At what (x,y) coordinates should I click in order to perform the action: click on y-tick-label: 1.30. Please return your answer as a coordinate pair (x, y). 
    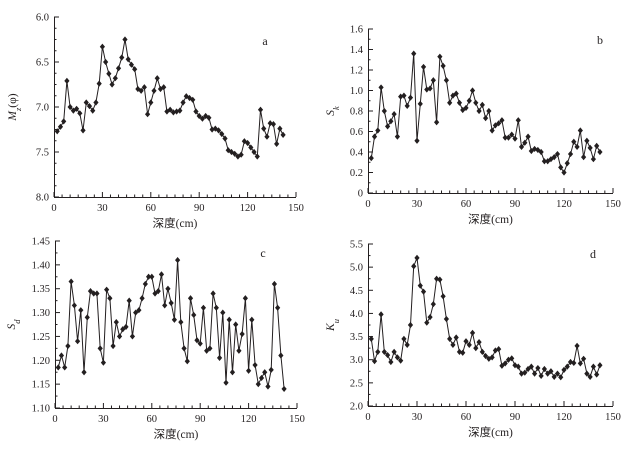
    Looking at the image, I should click on (41, 313).